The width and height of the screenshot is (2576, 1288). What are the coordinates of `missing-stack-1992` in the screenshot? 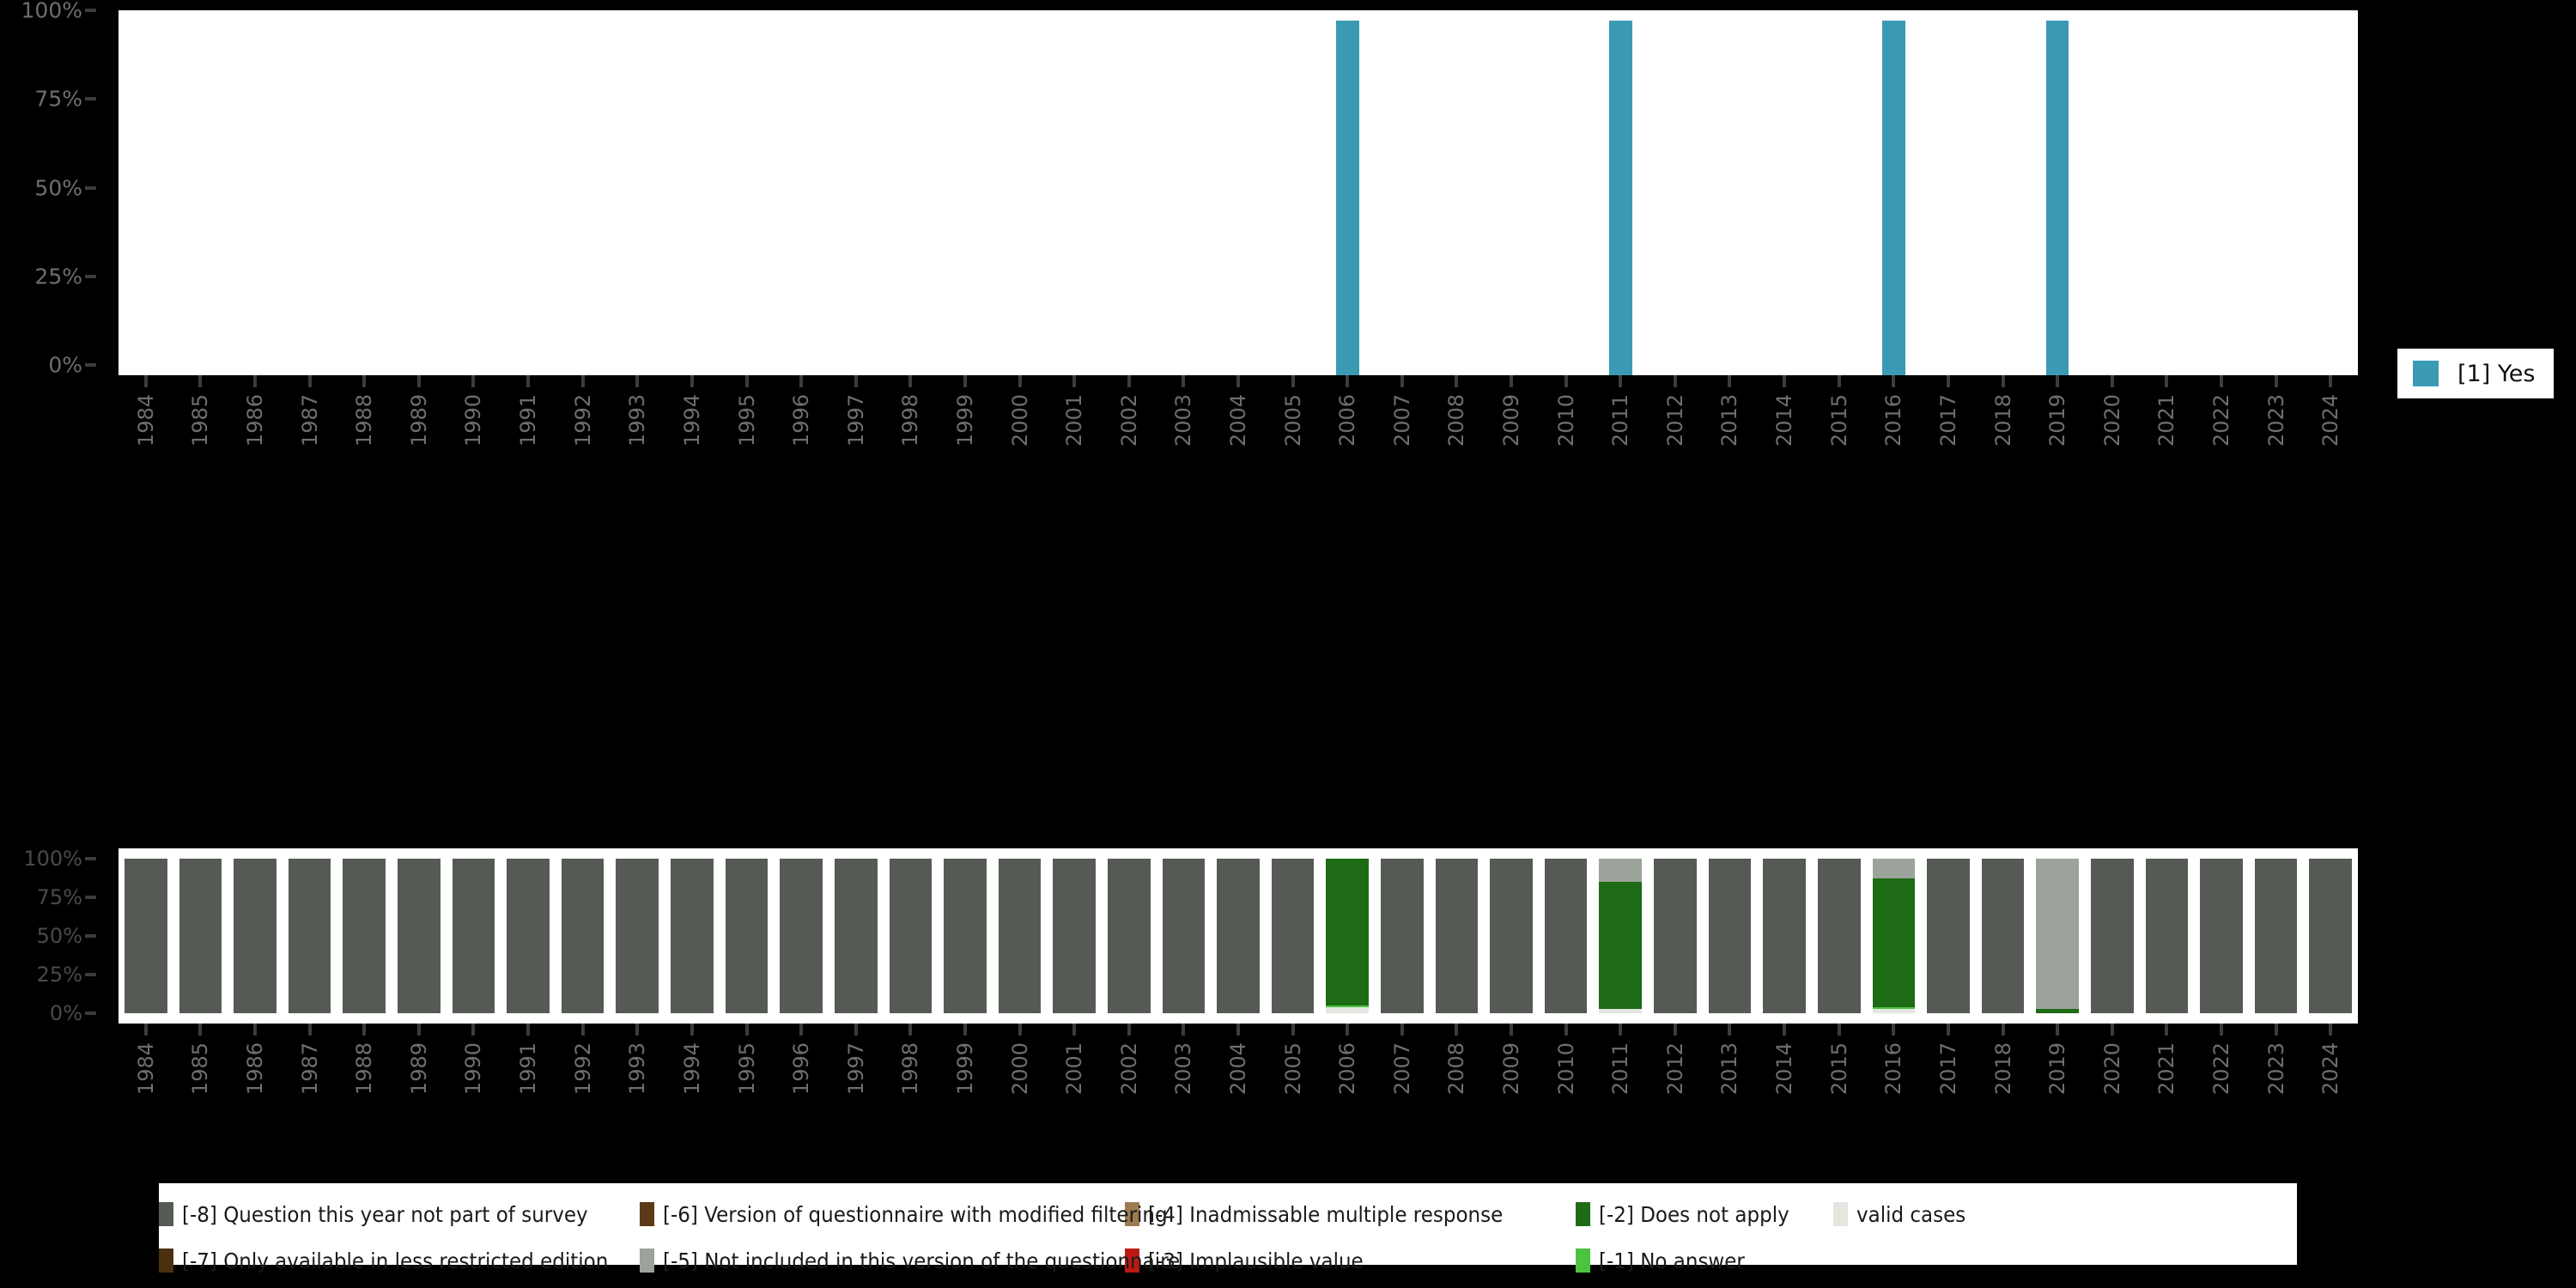 It's located at (583, 936).